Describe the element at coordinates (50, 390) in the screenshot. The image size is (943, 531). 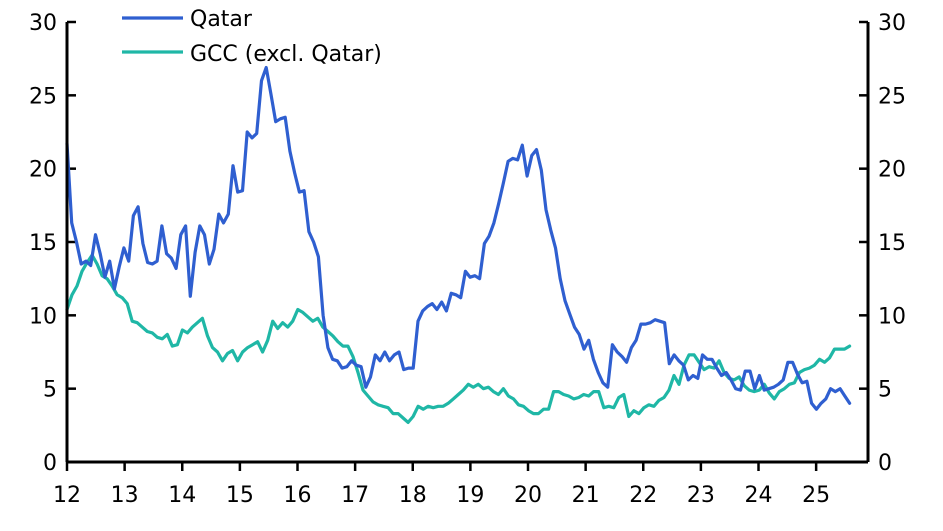
I see `left-tick-label: 5` at that location.